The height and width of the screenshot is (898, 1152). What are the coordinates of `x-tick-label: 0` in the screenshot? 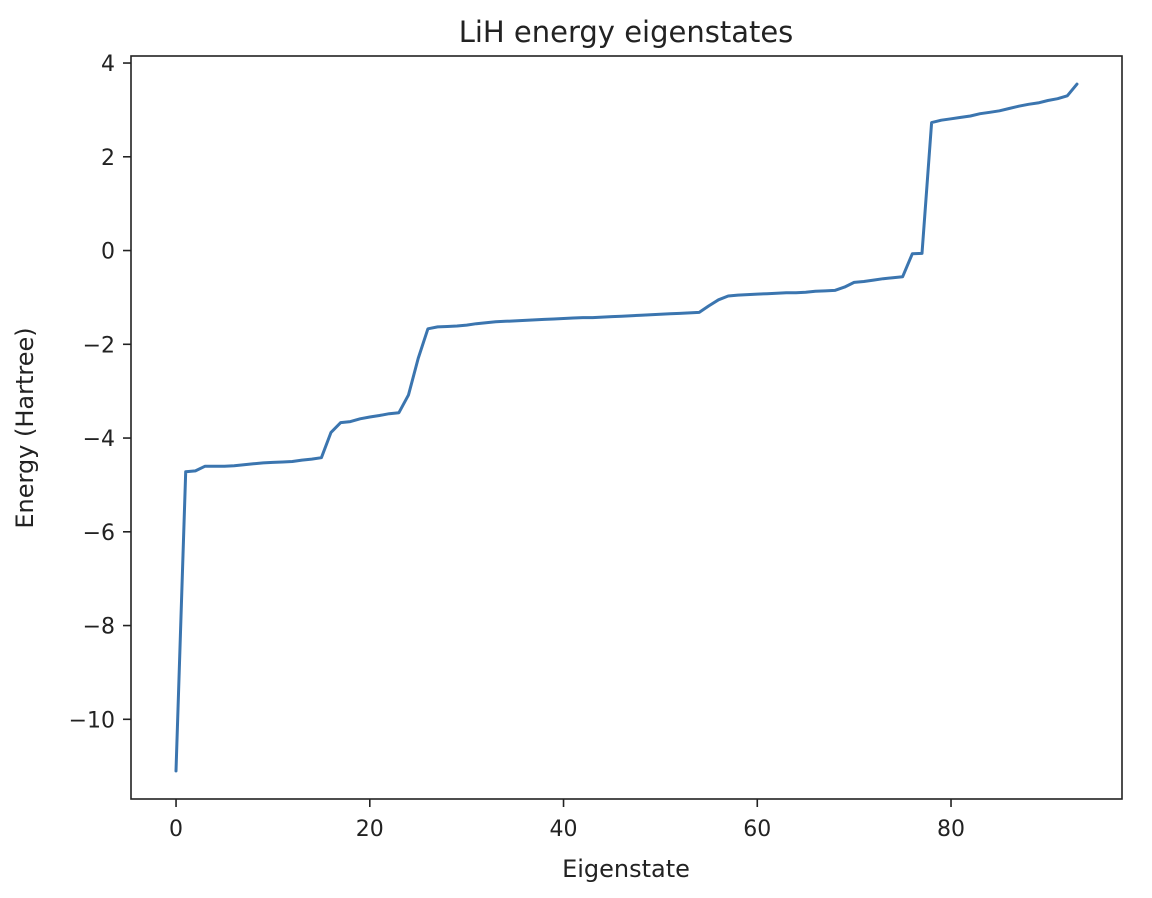 It's located at (176, 829).